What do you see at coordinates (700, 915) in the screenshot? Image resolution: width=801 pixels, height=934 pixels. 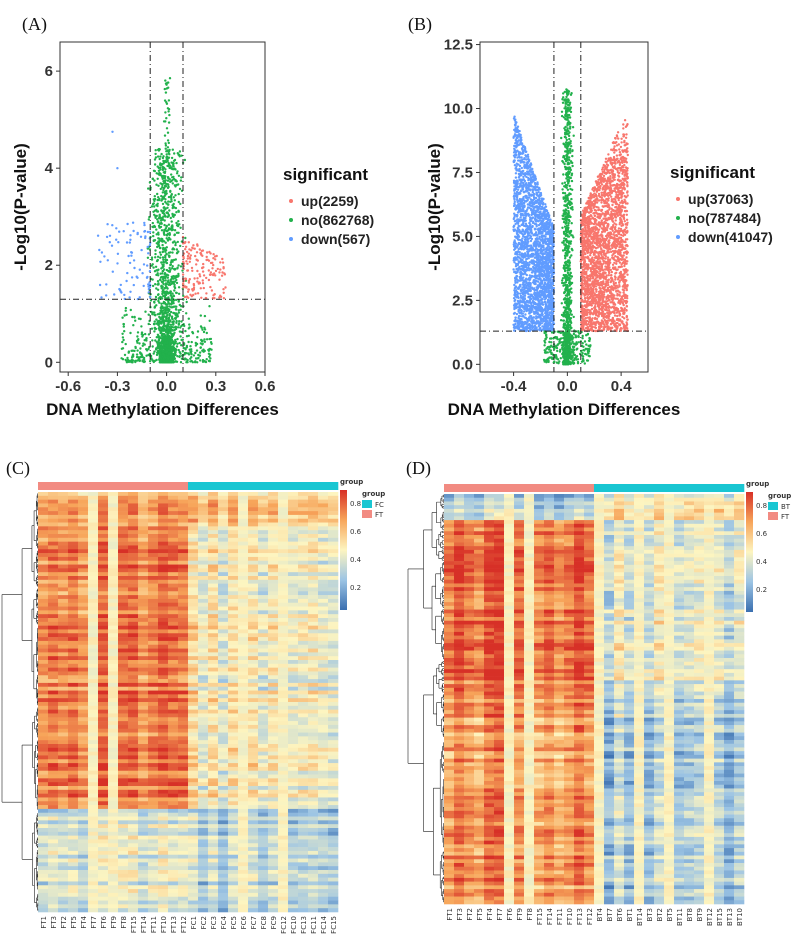 I see `column-label: BT9` at bounding box center [700, 915].